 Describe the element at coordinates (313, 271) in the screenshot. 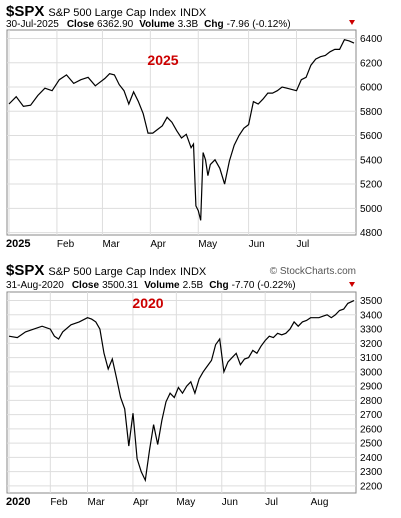

I see `brand-label: © StockCharts.com` at that location.